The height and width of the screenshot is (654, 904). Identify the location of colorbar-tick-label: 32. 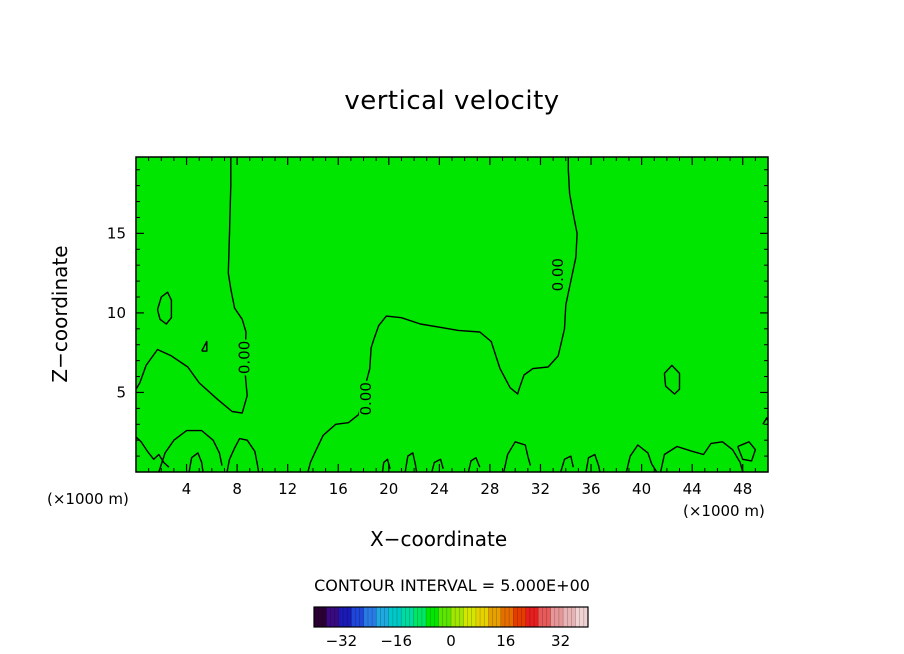
(560, 641).